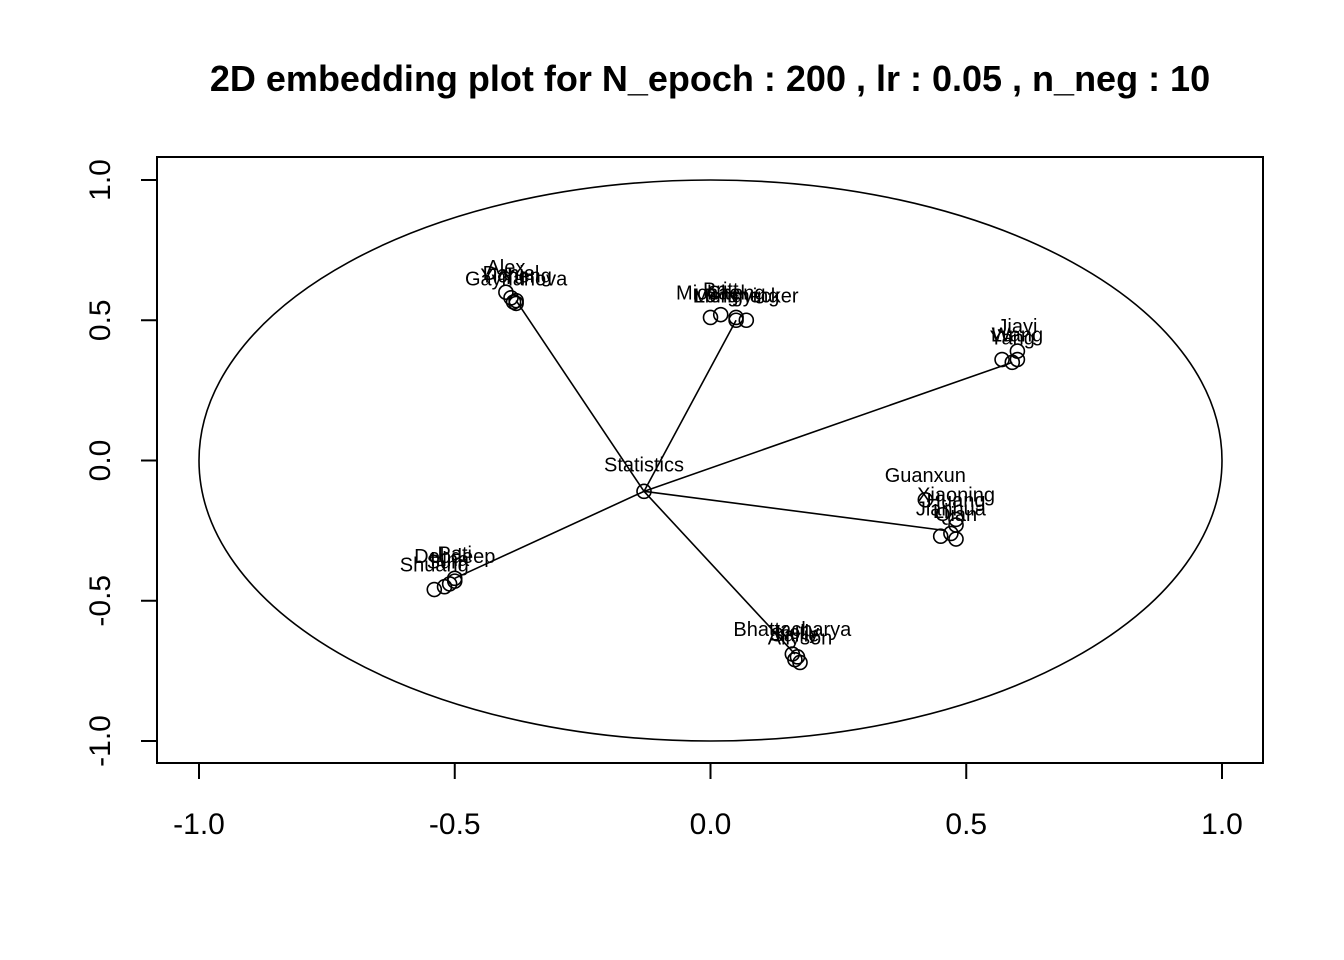 The height and width of the screenshot is (960, 1344). I want to click on point-label: Li, so click(941, 512).